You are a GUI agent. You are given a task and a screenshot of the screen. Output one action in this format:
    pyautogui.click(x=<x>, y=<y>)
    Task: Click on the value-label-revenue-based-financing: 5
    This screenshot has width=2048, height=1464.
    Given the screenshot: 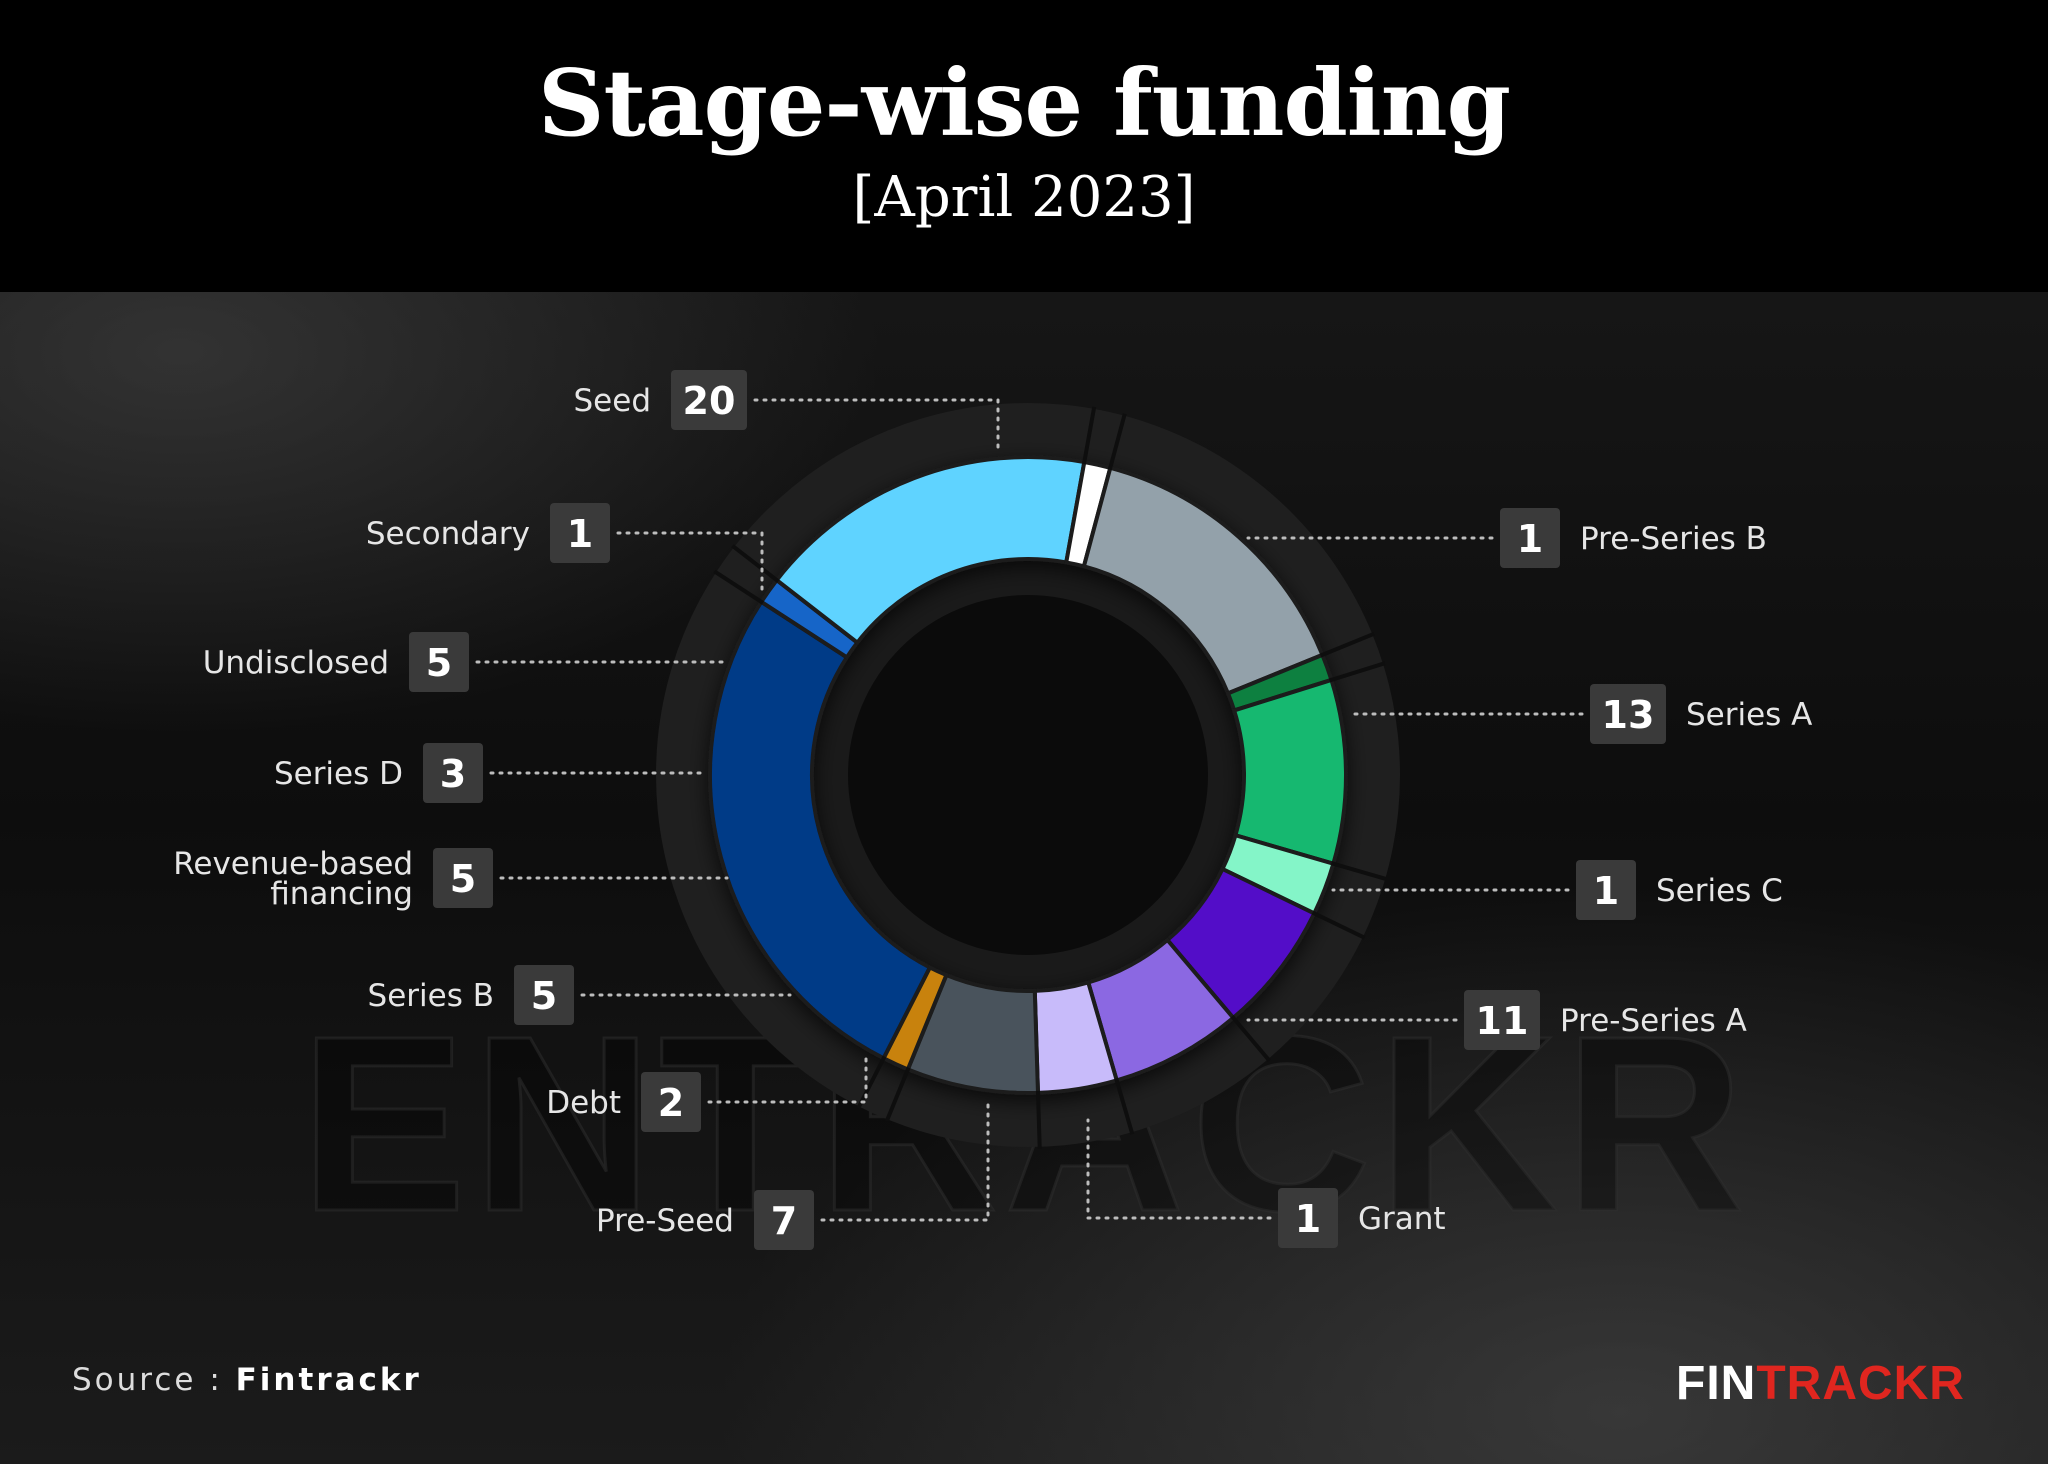 What is the action you would take?
    pyautogui.click(x=463, y=879)
    